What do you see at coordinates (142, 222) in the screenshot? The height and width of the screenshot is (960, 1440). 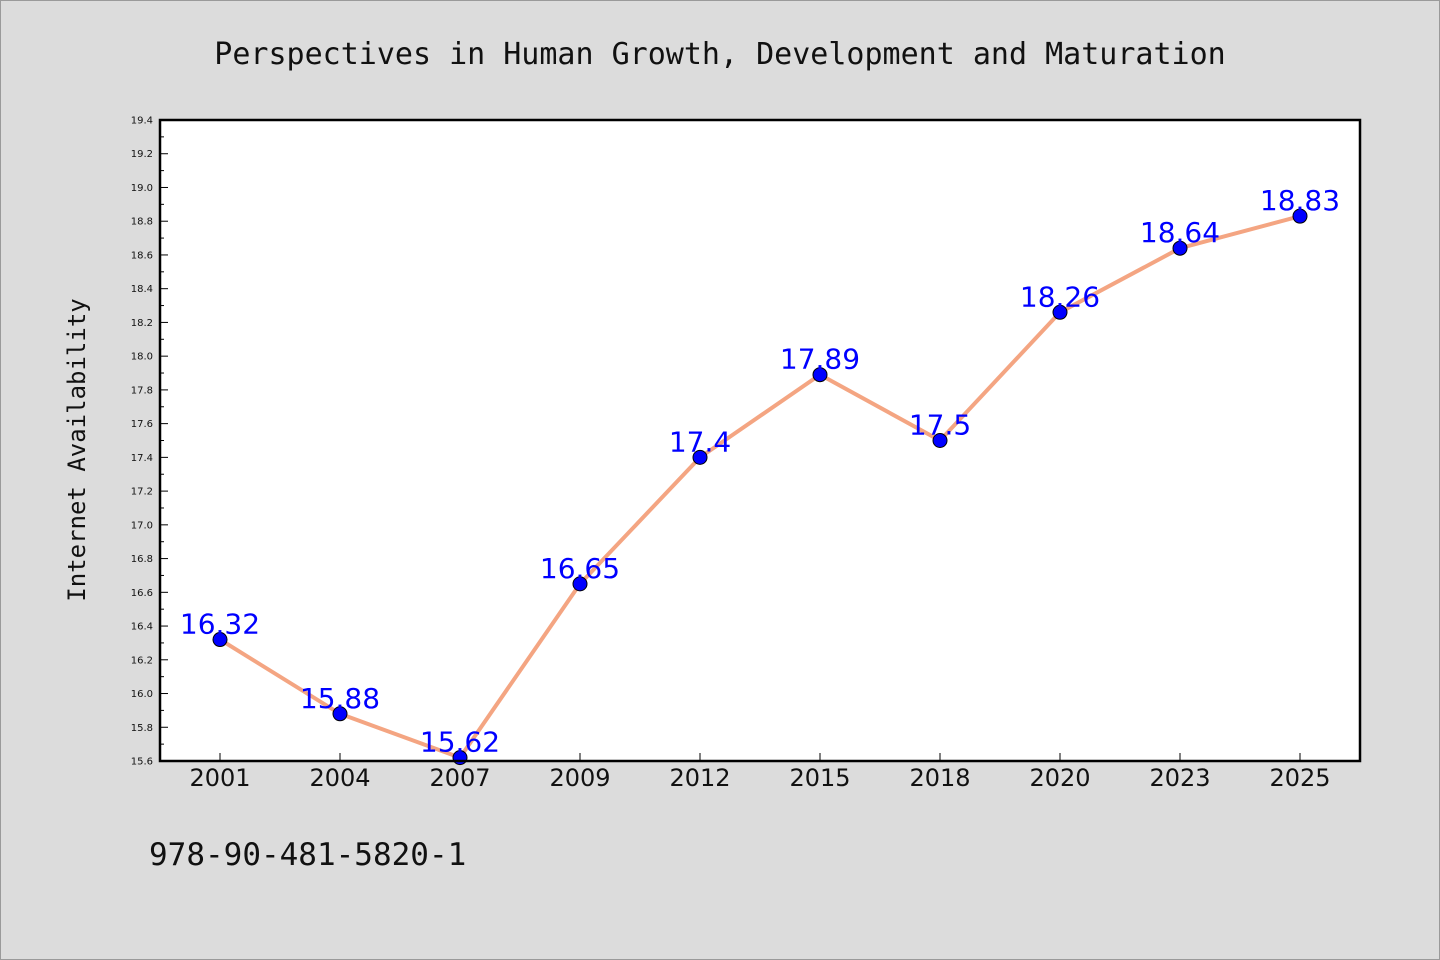 I see `y-tick-label: 18.8` at bounding box center [142, 222].